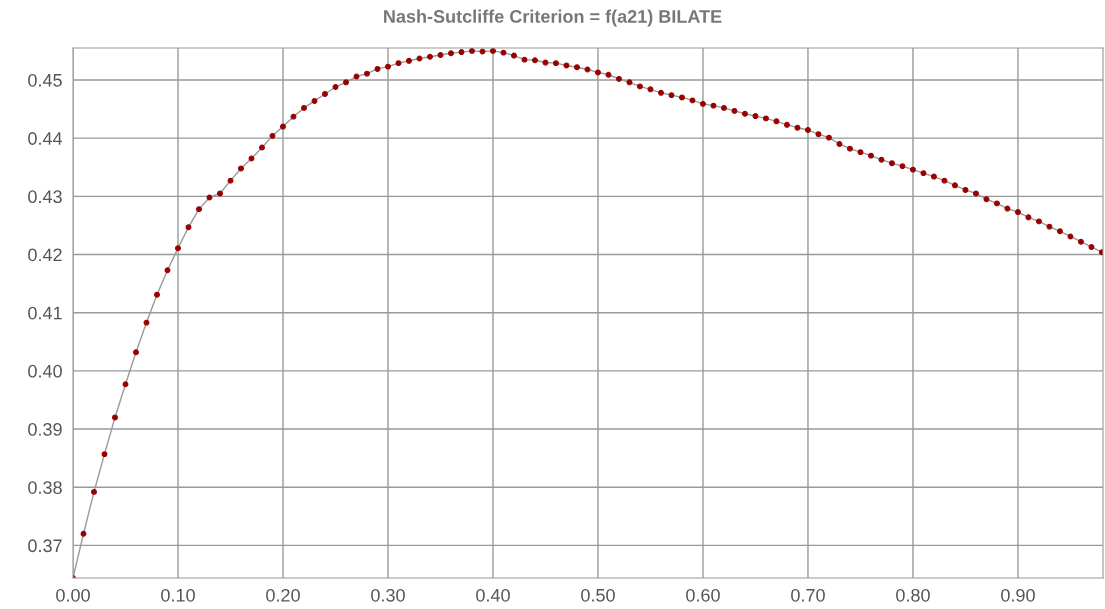  I want to click on y-tick-label: 0.38, so click(45, 487).